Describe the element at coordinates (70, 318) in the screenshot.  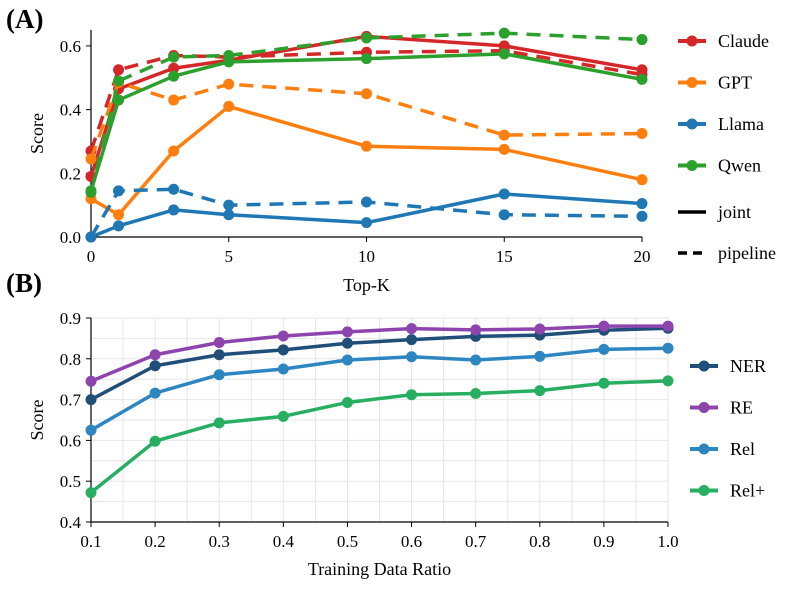
I see `panel-b-ytick-label: 0.9` at that location.